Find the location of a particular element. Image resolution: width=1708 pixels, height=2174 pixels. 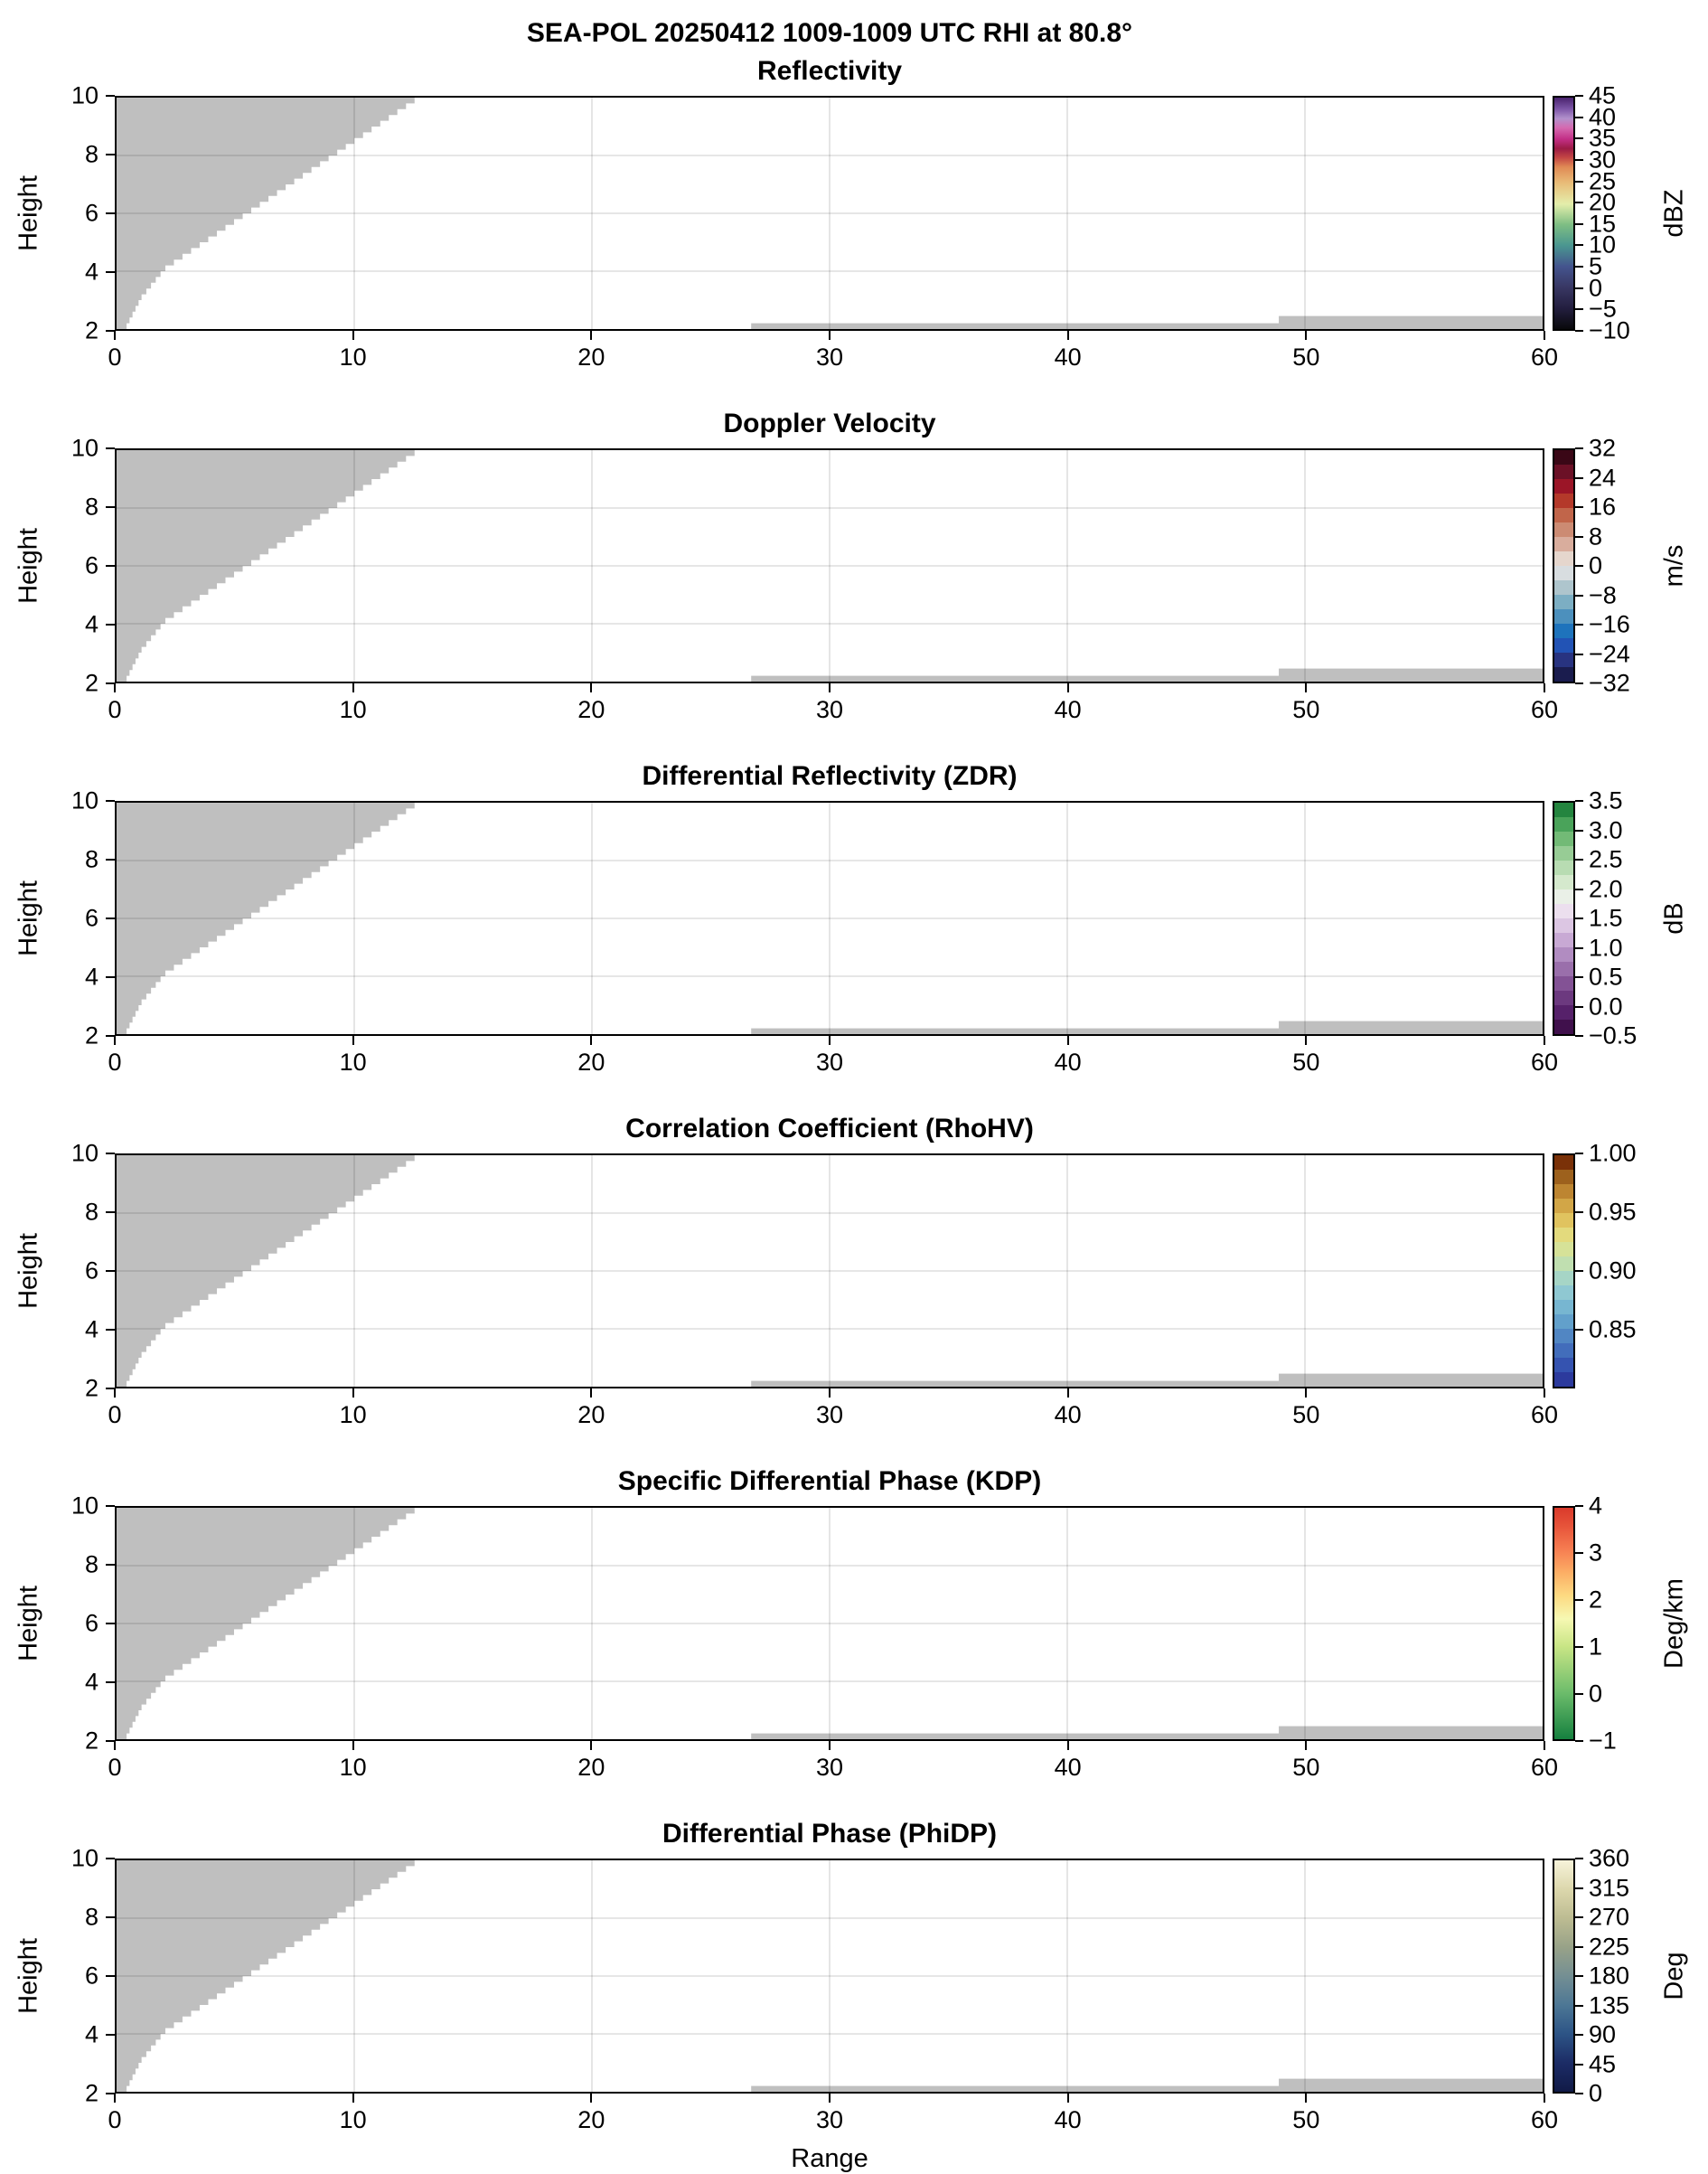

colorbar-tick-label: 0.5 is located at coordinates (1606, 977).